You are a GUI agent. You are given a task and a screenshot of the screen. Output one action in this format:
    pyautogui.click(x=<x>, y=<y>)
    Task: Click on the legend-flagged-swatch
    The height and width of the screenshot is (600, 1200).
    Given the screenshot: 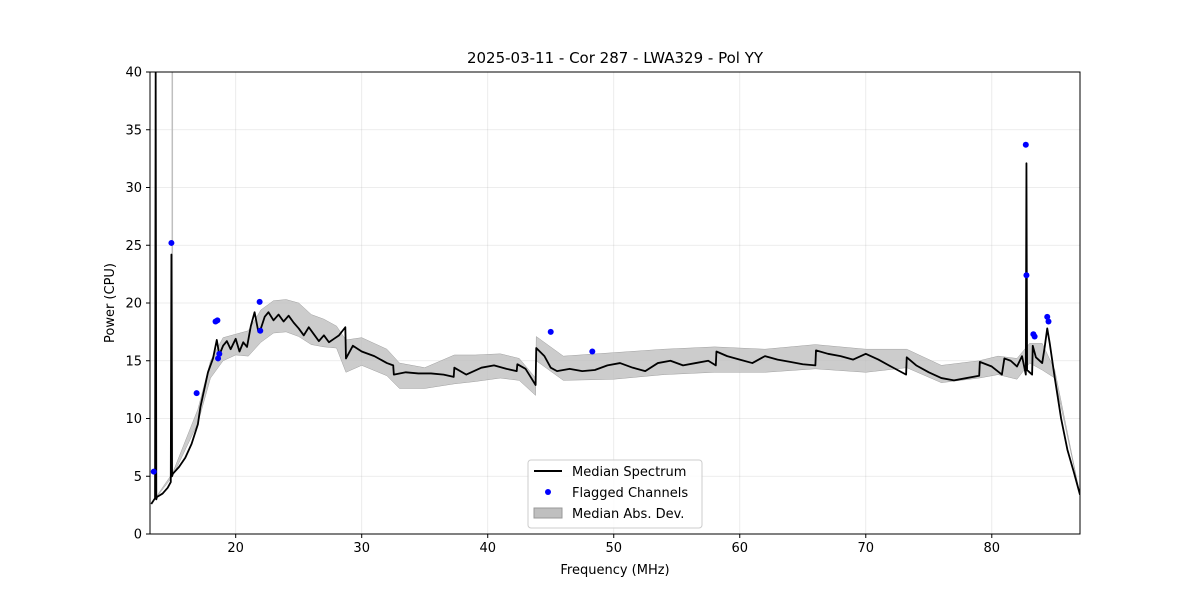 What is the action you would take?
    pyautogui.click(x=548, y=492)
    